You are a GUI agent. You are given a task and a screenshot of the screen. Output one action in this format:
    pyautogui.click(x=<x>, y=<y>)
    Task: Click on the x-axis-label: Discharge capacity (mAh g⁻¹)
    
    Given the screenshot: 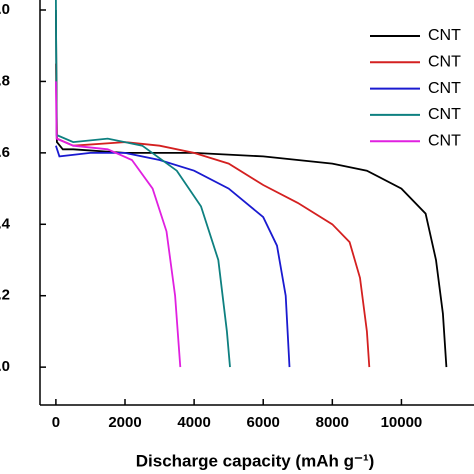 What is the action you would take?
    pyautogui.click(x=255, y=460)
    